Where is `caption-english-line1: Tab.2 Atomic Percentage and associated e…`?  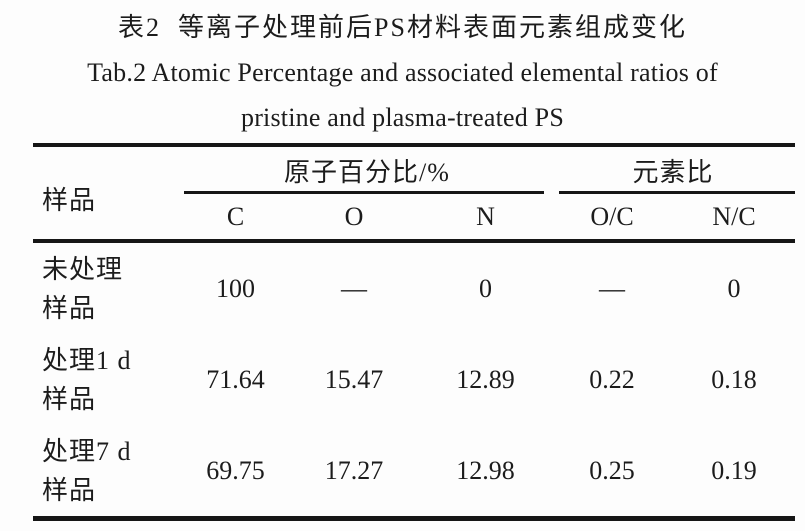 caption-english-line1: Tab.2 Atomic Percentage and associated e… is located at coordinates (402, 72).